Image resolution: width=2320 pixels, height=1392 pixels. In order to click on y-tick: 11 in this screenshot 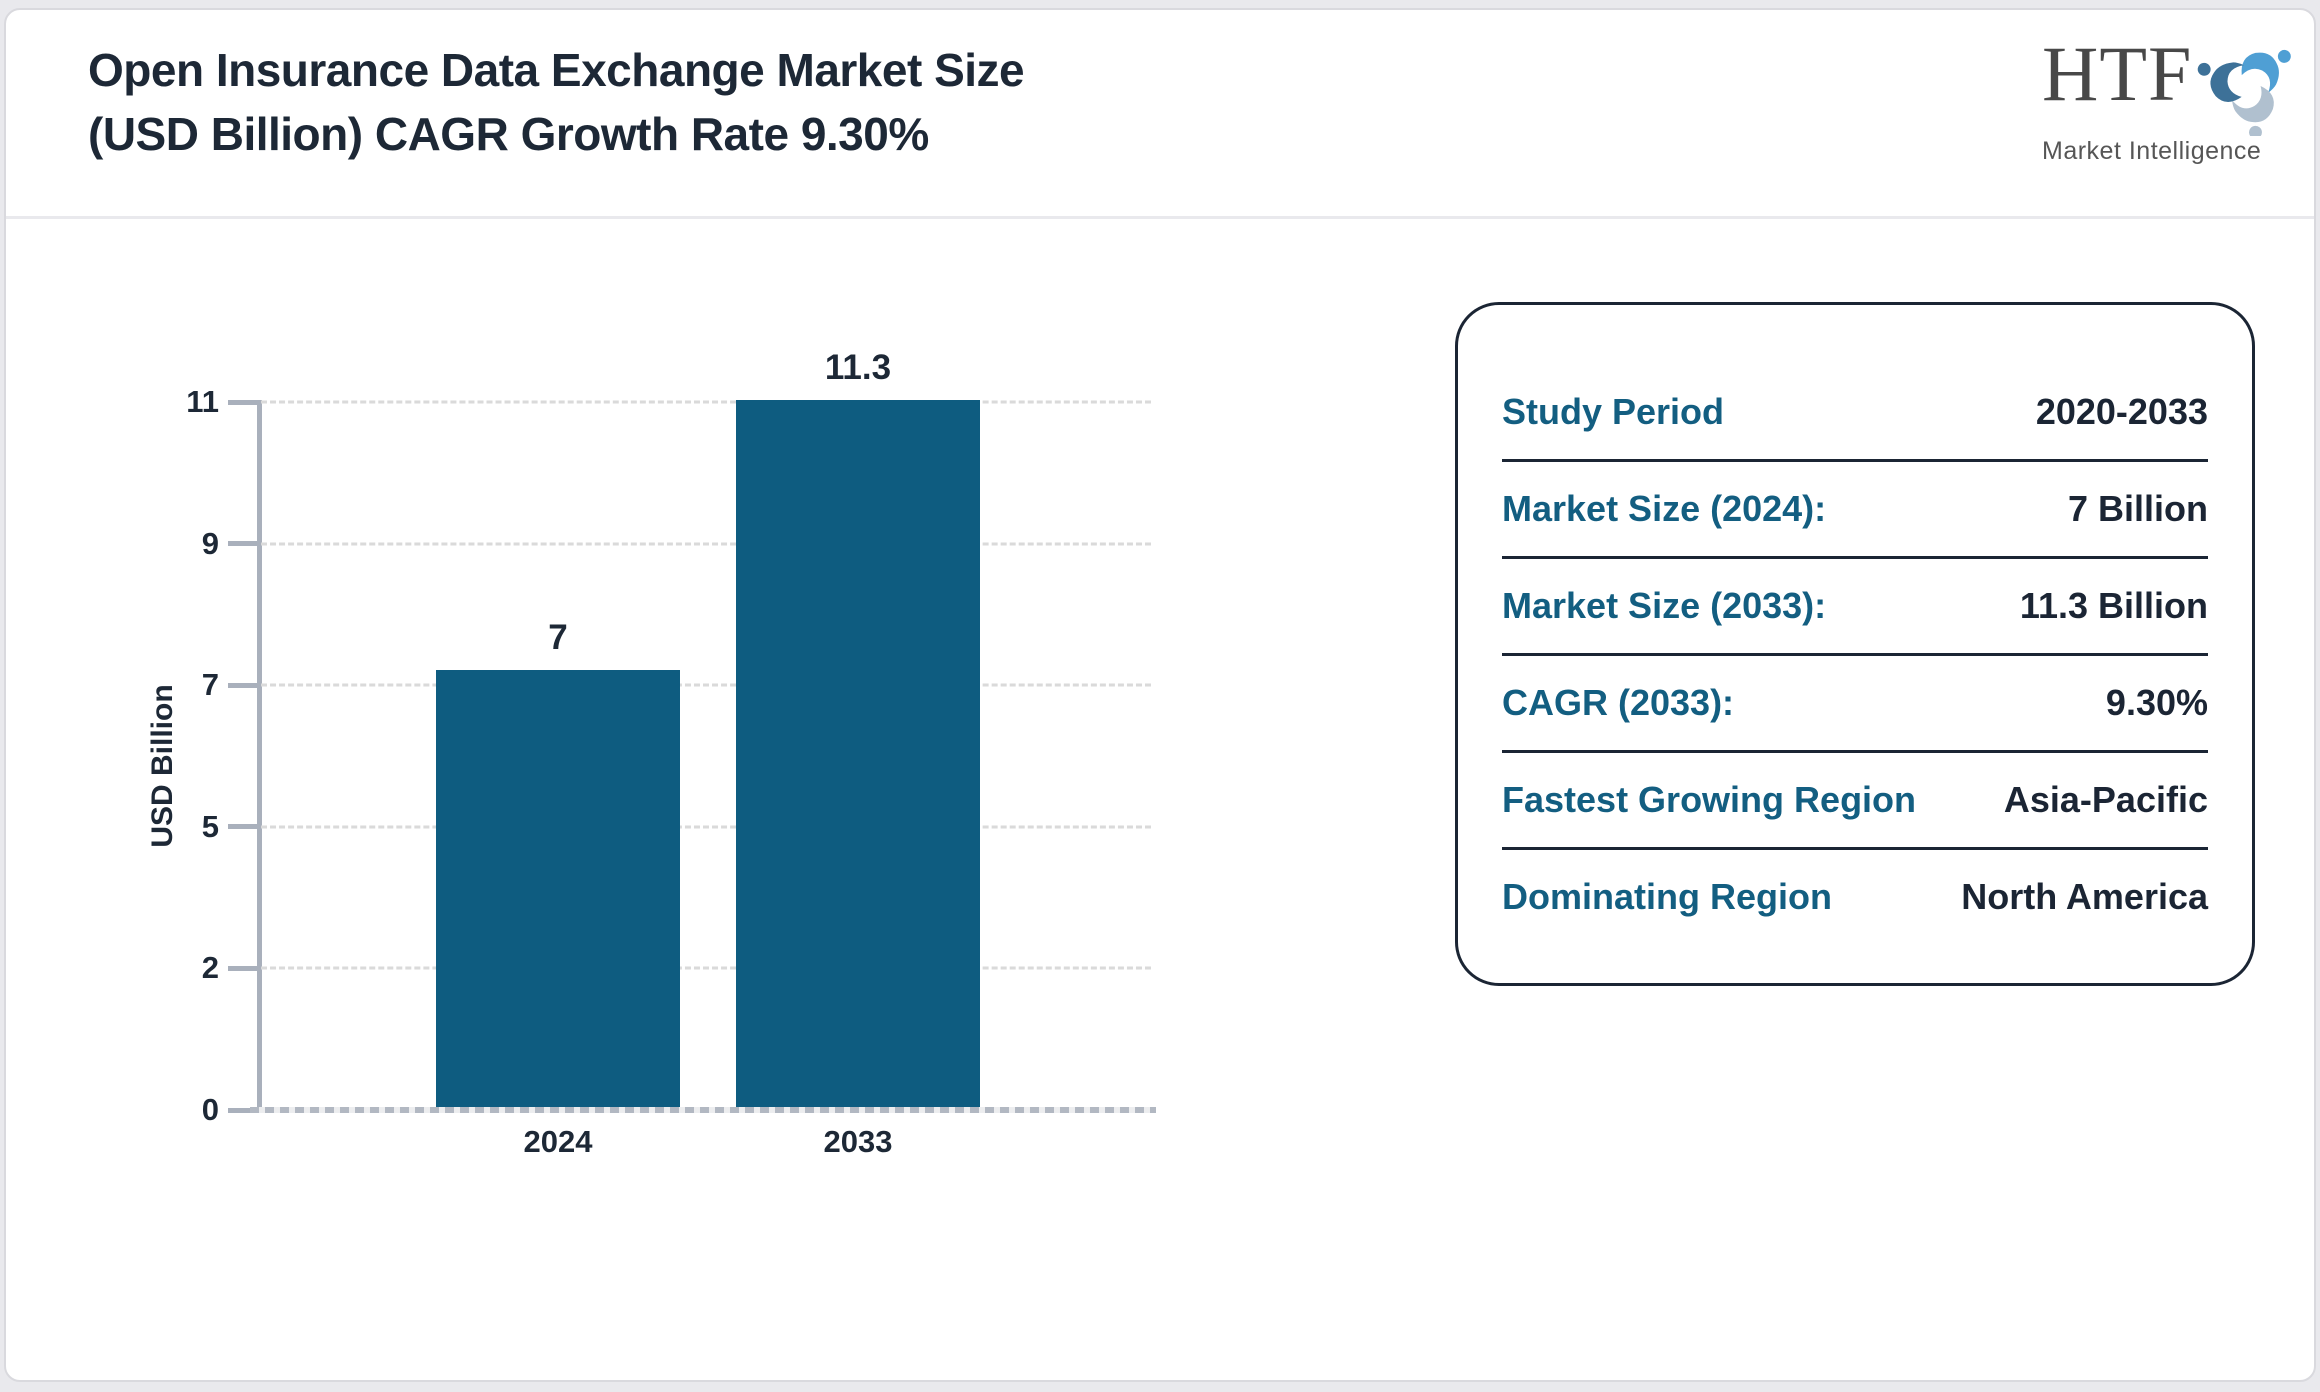, I will do `click(199, 402)`.